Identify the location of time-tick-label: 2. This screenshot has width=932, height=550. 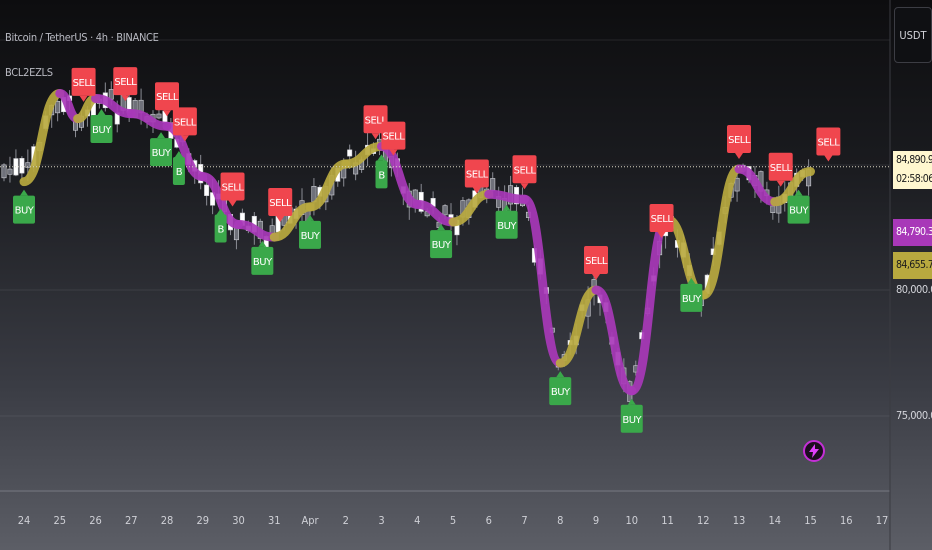
(345, 520).